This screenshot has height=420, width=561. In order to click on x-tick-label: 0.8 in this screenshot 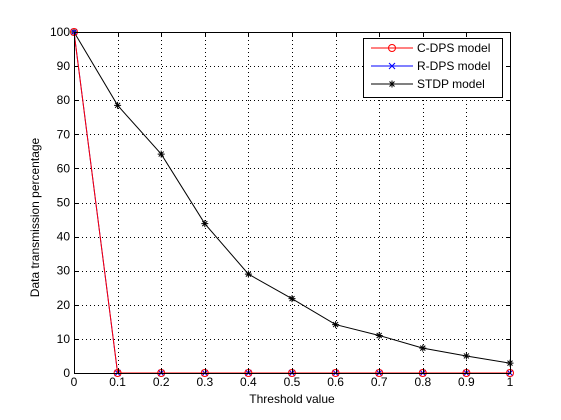, I will do `click(422, 382)`.